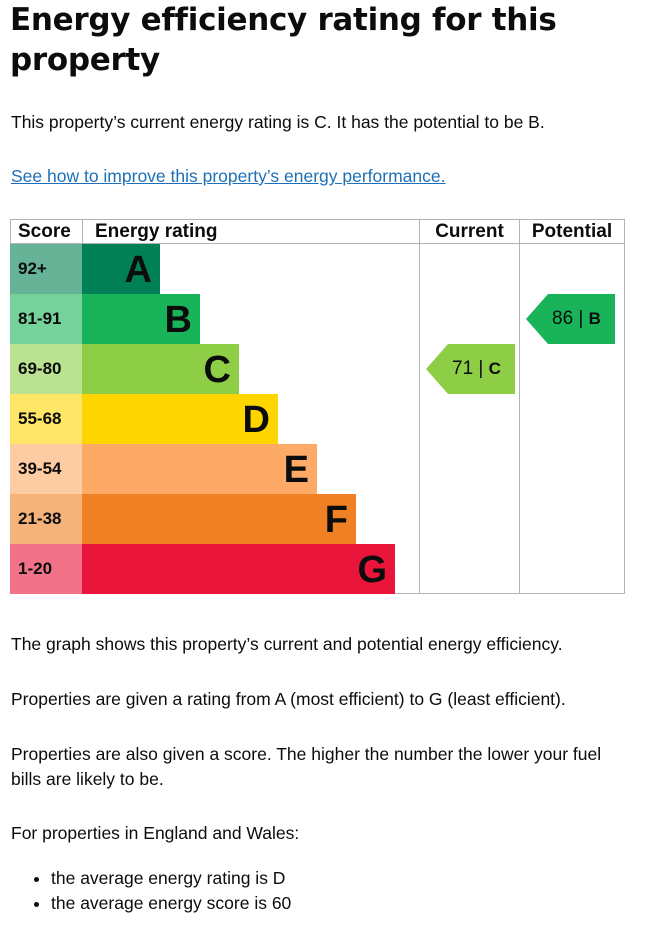 The width and height of the screenshot is (649, 926). Describe the element at coordinates (419, 406) in the screenshot. I see `chart-divider-current` at that location.